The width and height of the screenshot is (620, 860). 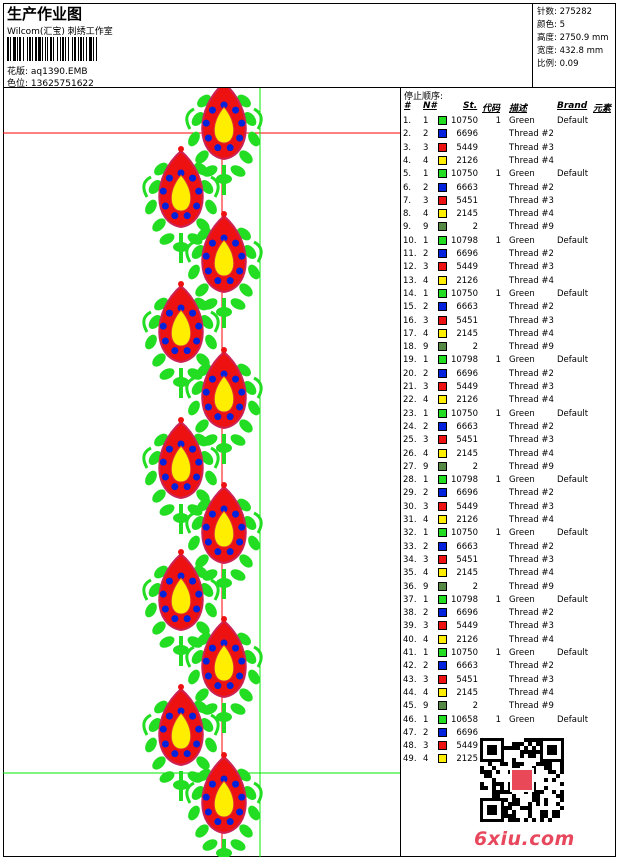 What do you see at coordinates (467, 546) in the screenshot?
I see `row-stitches: 6663` at bounding box center [467, 546].